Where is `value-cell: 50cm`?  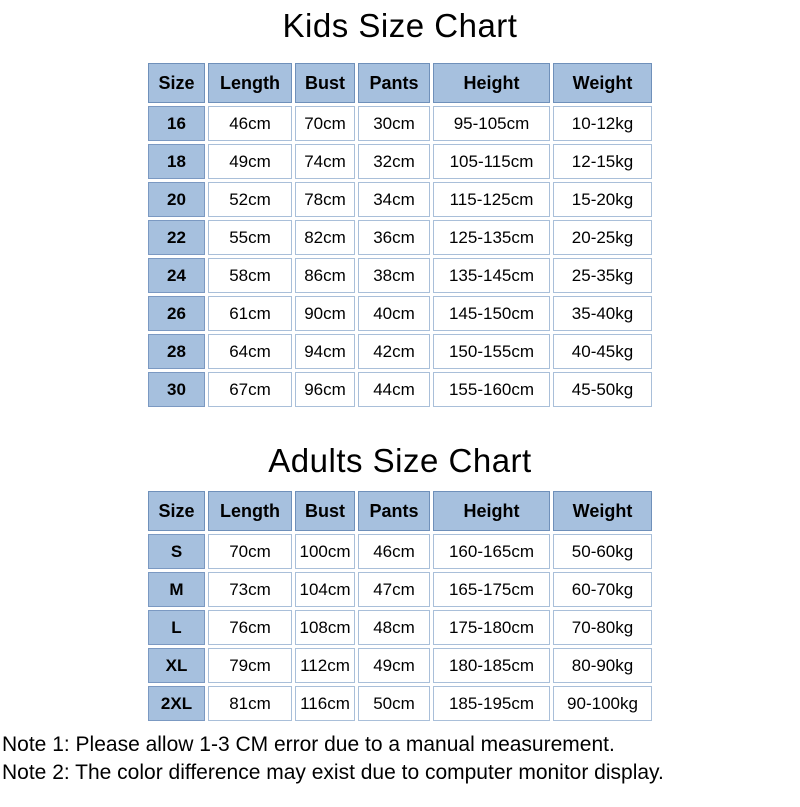
value-cell: 50cm is located at coordinates (394, 703).